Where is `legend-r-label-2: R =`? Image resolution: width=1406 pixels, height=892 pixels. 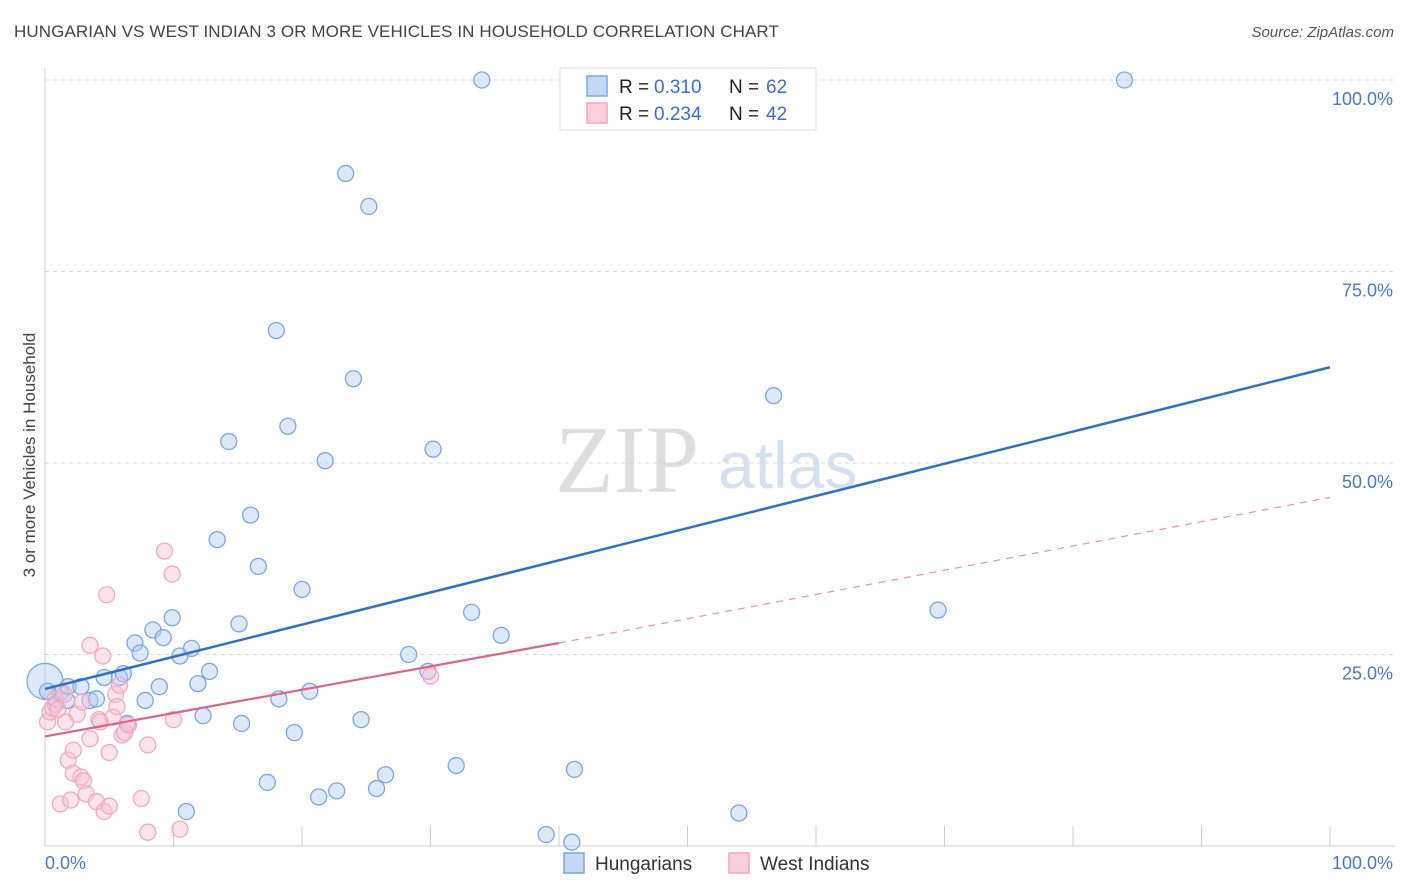 legend-r-label-2: R = is located at coordinates (634, 114).